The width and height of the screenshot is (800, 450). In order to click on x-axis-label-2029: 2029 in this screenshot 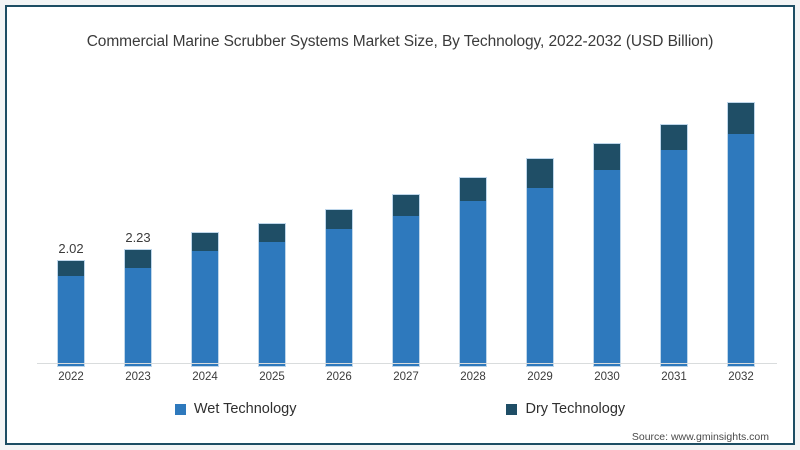, I will do `click(540, 377)`.